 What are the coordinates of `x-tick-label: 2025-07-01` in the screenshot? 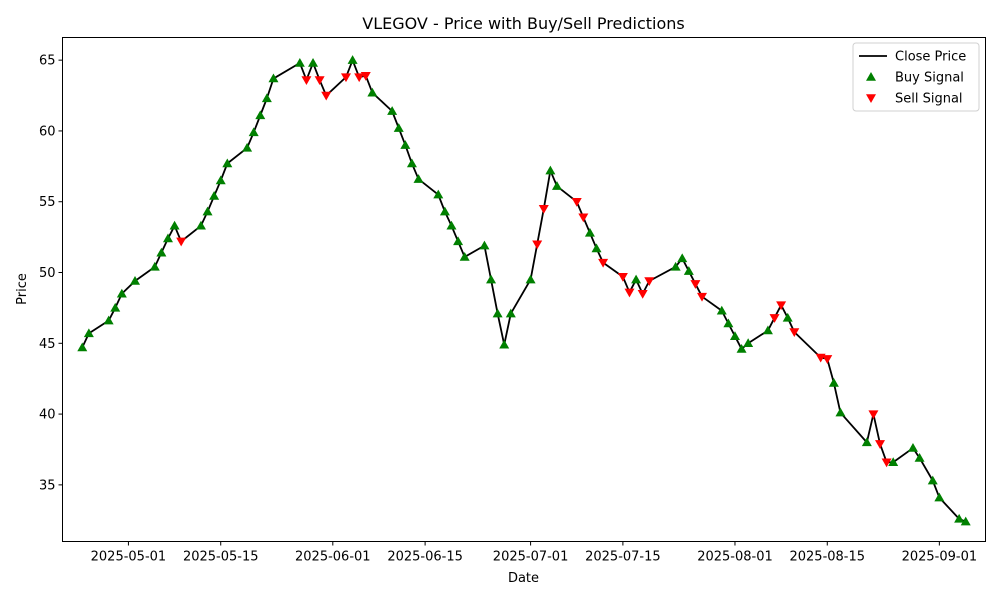 It's located at (531, 557).